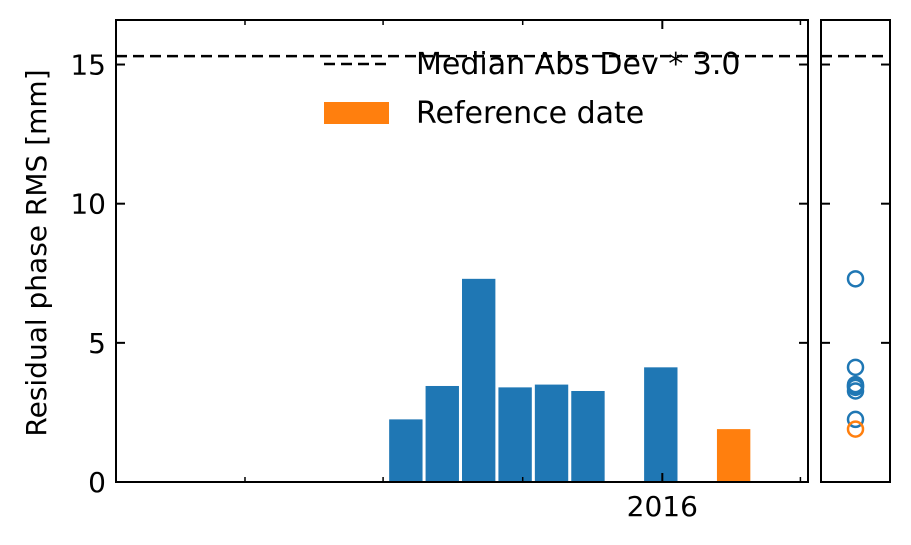 The width and height of the screenshot is (911, 545). I want to click on y-tick-label: 10, so click(88, 204).